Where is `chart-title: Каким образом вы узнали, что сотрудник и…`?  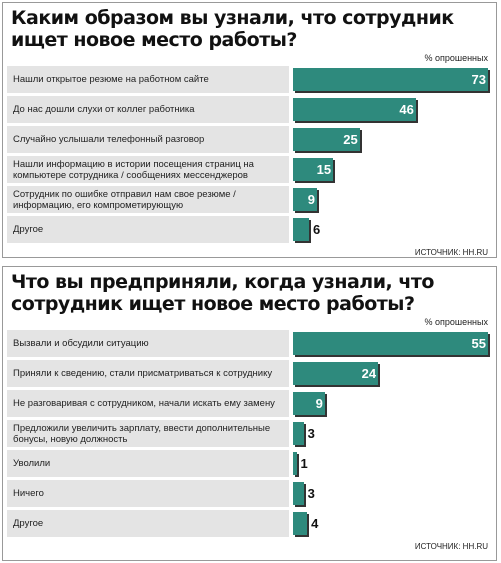
chart-title: Каким образом вы узнали, что сотрудник и… is located at coordinates (232, 29).